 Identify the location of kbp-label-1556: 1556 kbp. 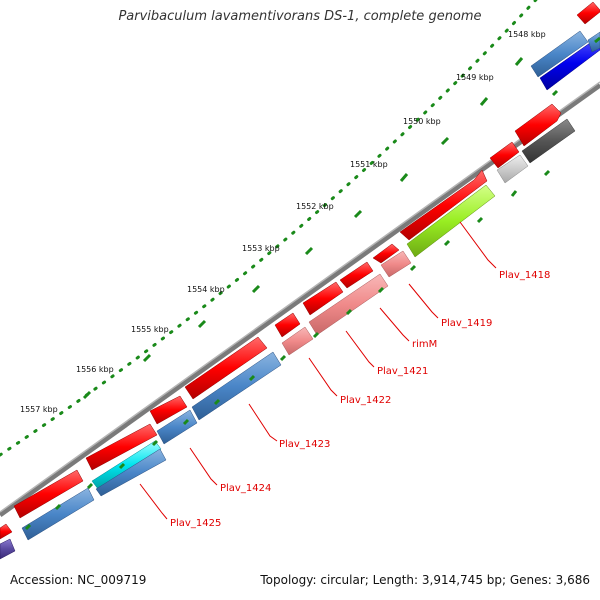
(95, 369).